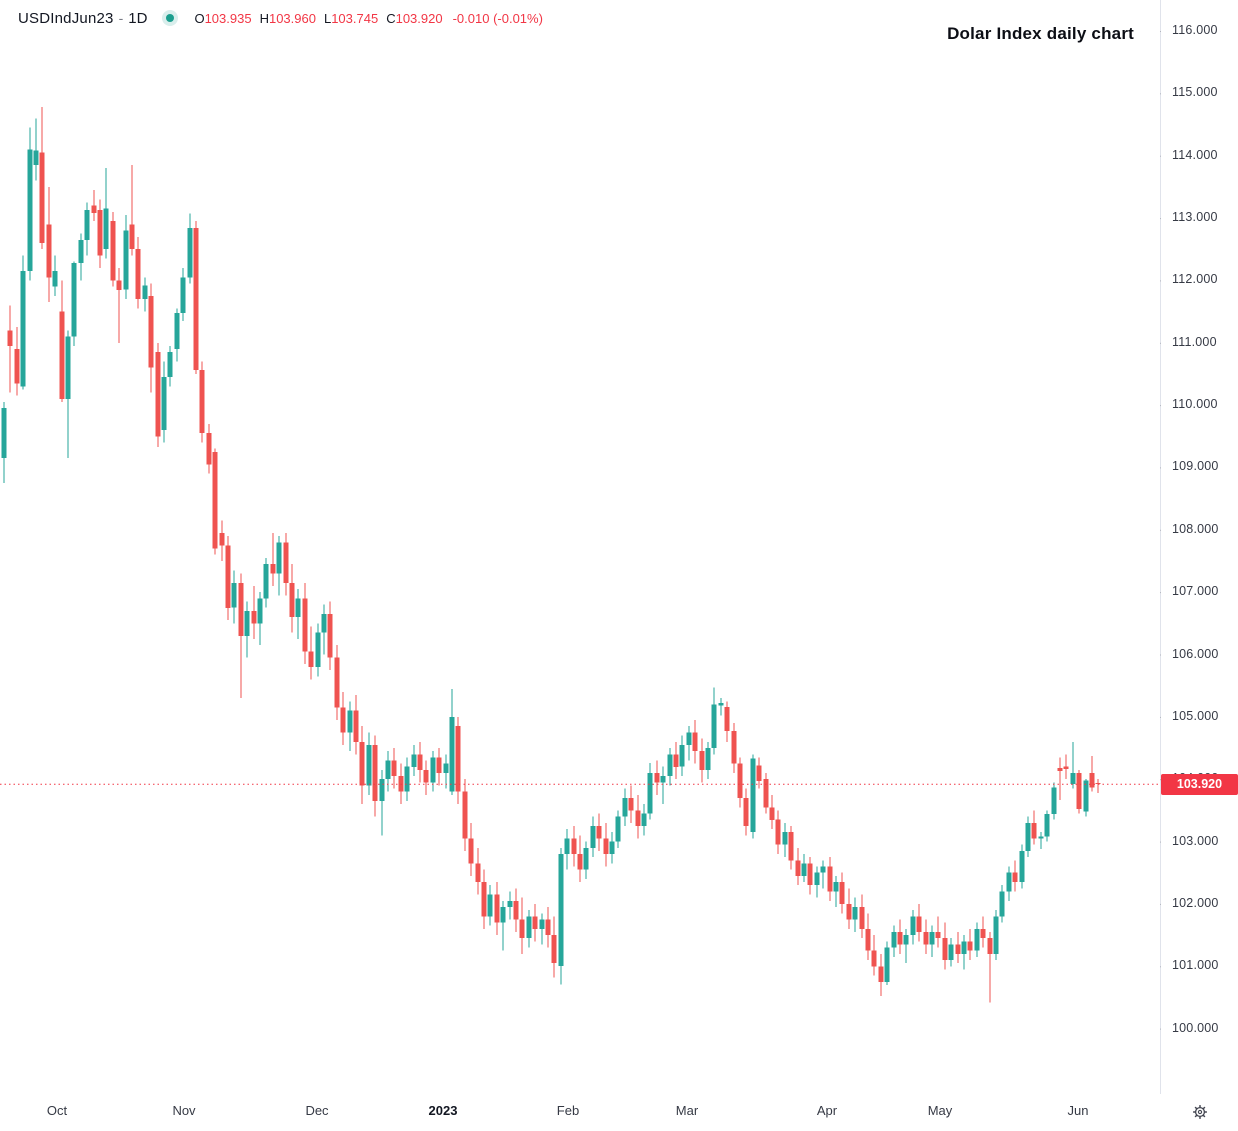 This screenshot has width=1238, height=1131. I want to click on ohlc-close-label: C, so click(391, 18).